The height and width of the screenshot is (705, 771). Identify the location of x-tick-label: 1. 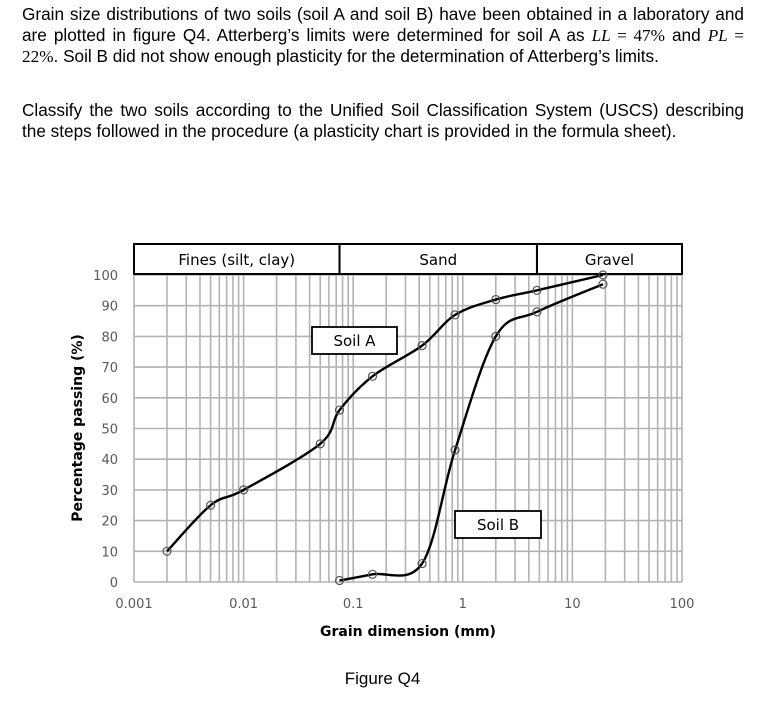
(463, 604).